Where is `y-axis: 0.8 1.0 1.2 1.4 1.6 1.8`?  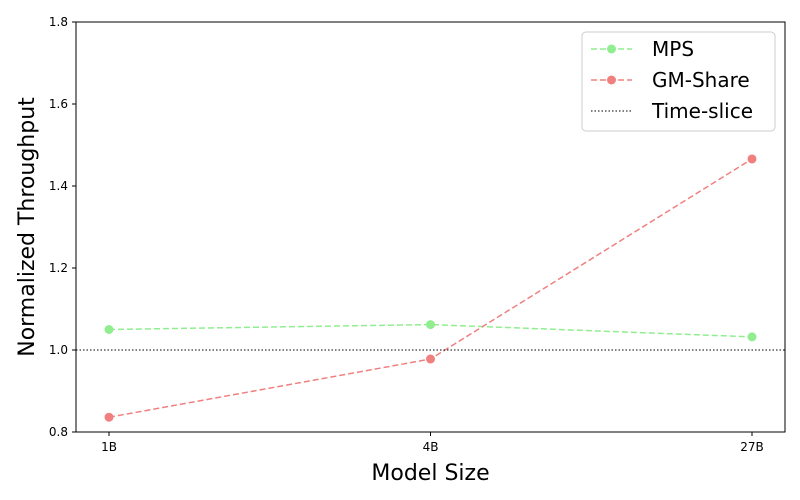 y-axis: 0.8 1.0 1.2 1.4 1.6 1.8 is located at coordinates (62, 227).